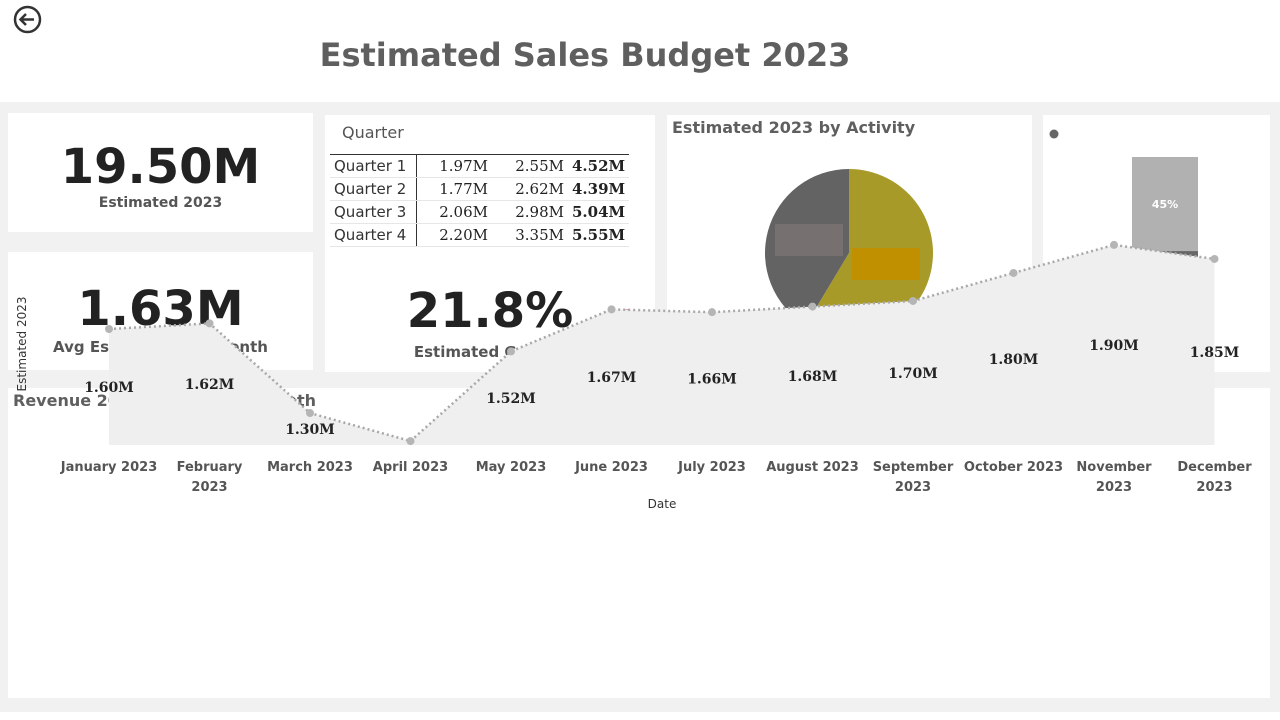  What do you see at coordinates (210, 477) in the screenshot?
I see `x-tick-label: February 2023` at bounding box center [210, 477].